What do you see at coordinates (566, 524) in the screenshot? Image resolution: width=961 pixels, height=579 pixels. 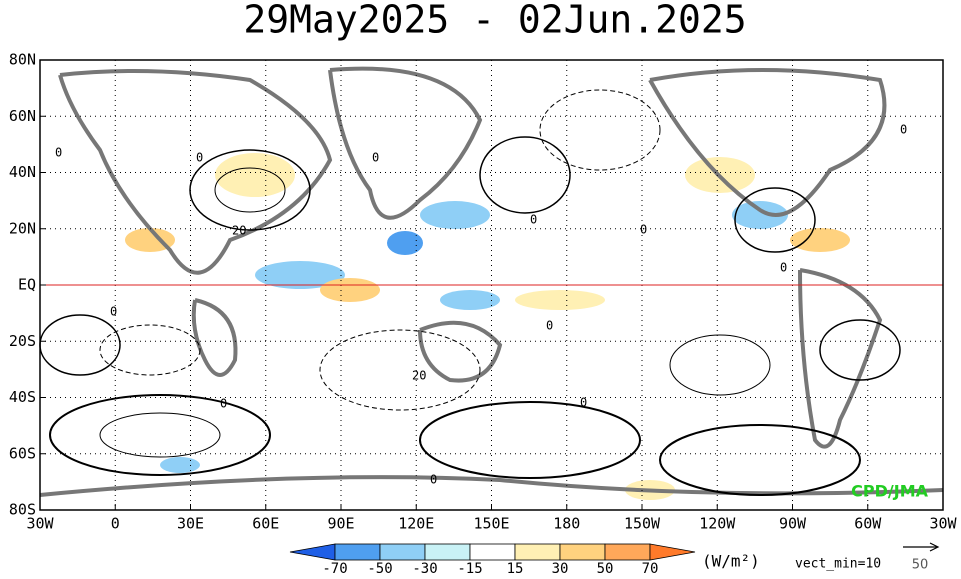 I see `lon-label: 180` at bounding box center [566, 524].